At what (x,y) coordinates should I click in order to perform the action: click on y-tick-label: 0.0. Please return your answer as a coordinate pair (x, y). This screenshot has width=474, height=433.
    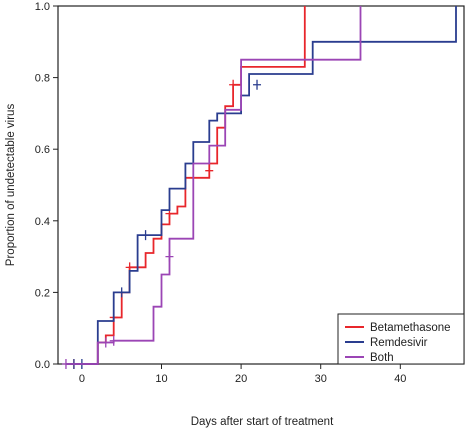
    Looking at the image, I should click on (42, 365).